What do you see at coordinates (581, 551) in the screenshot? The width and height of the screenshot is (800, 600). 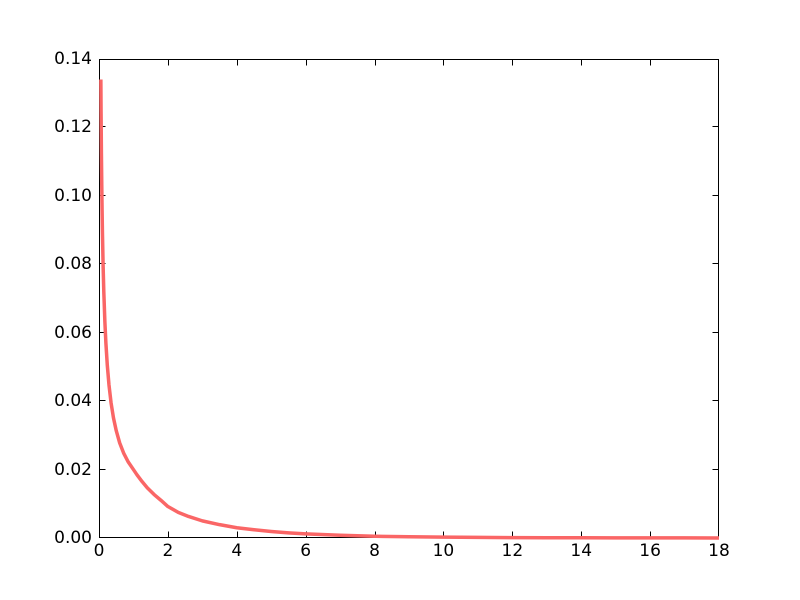 I see `x-tick-label: 14` at bounding box center [581, 551].